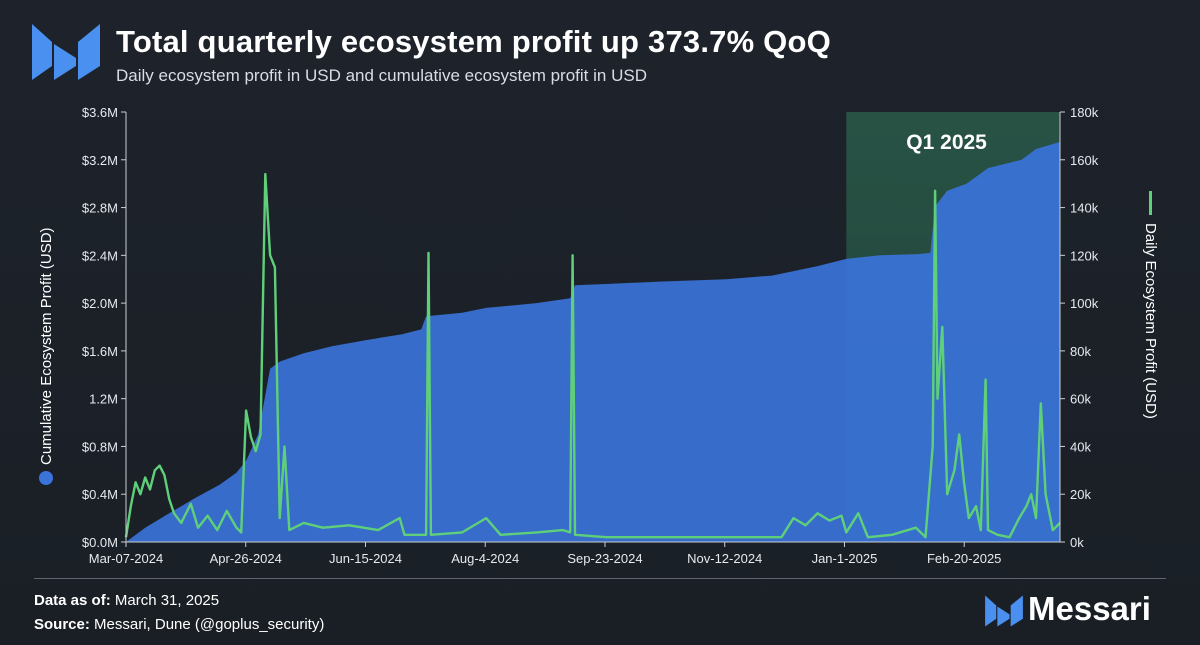 This screenshot has width=1200, height=645. I want to click on y-left-tick-label: $0.8M, so click(100, 446).